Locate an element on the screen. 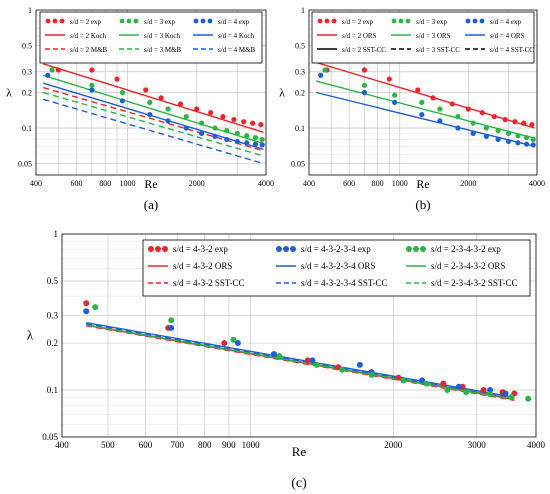 This screenshot has height=494, width=550. legend-label: s/d = 4 SST-CC is located at coordinates (512, 50).